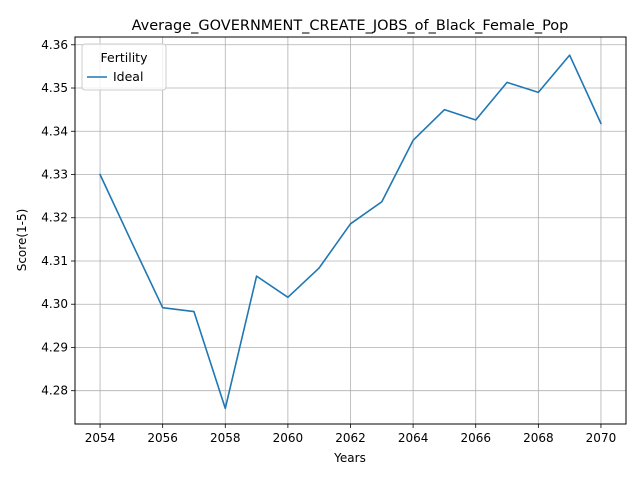  I want to click on y-tick-label: 4.34, so click(54, 131).